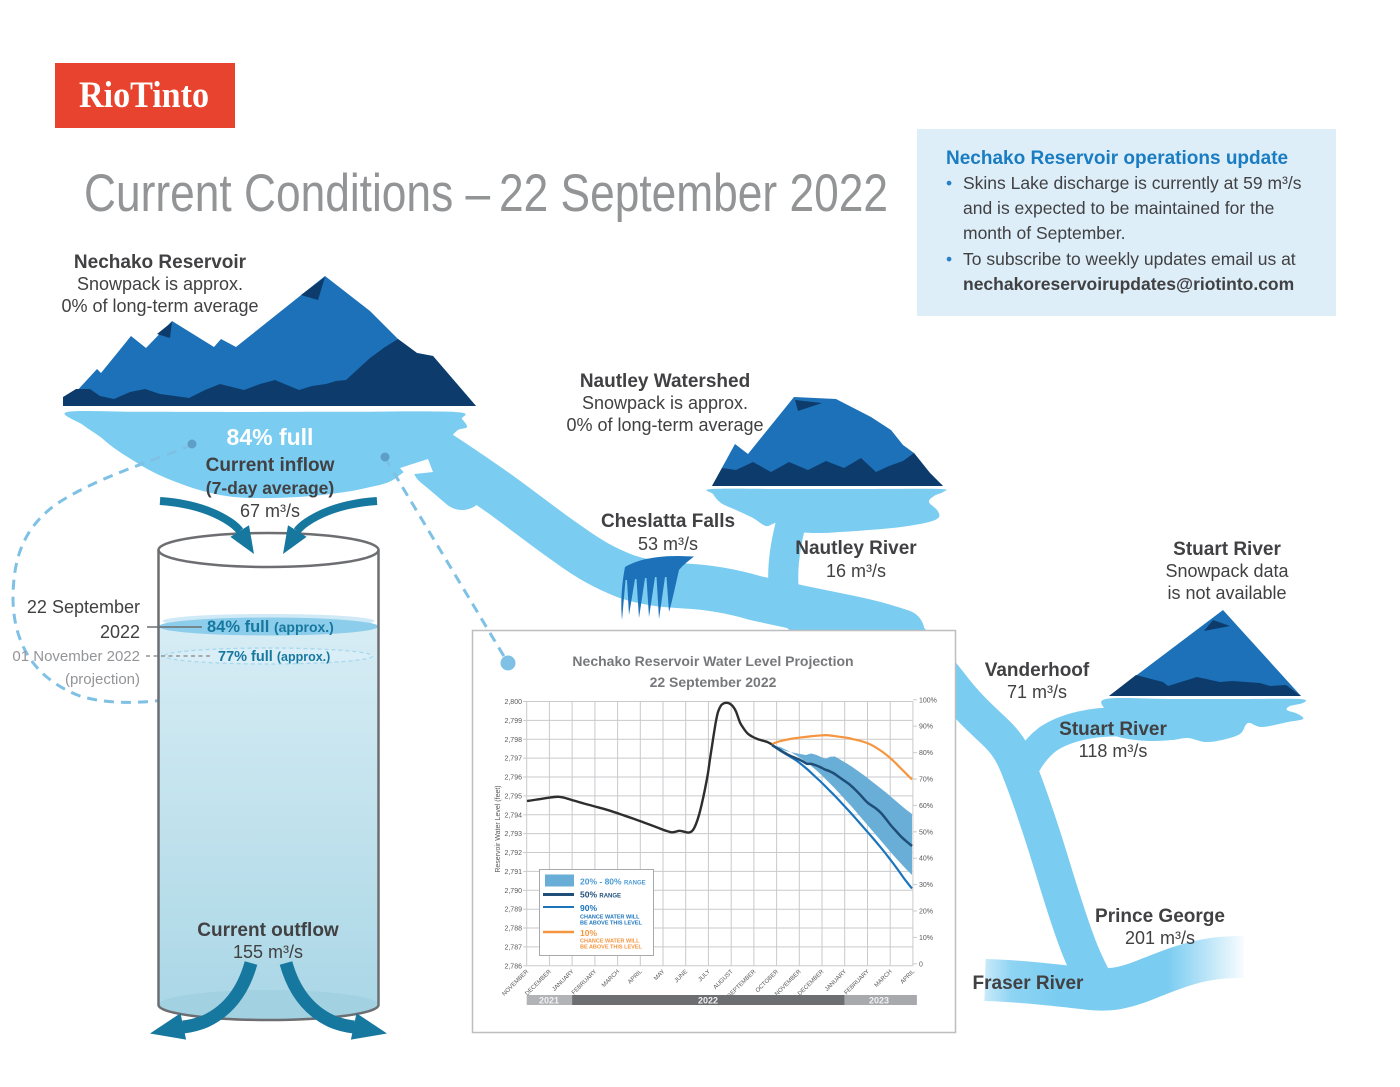  Describe the element at coordinates (513, 702) in the screenshot. I see `svg-text: 2,800` at that location.